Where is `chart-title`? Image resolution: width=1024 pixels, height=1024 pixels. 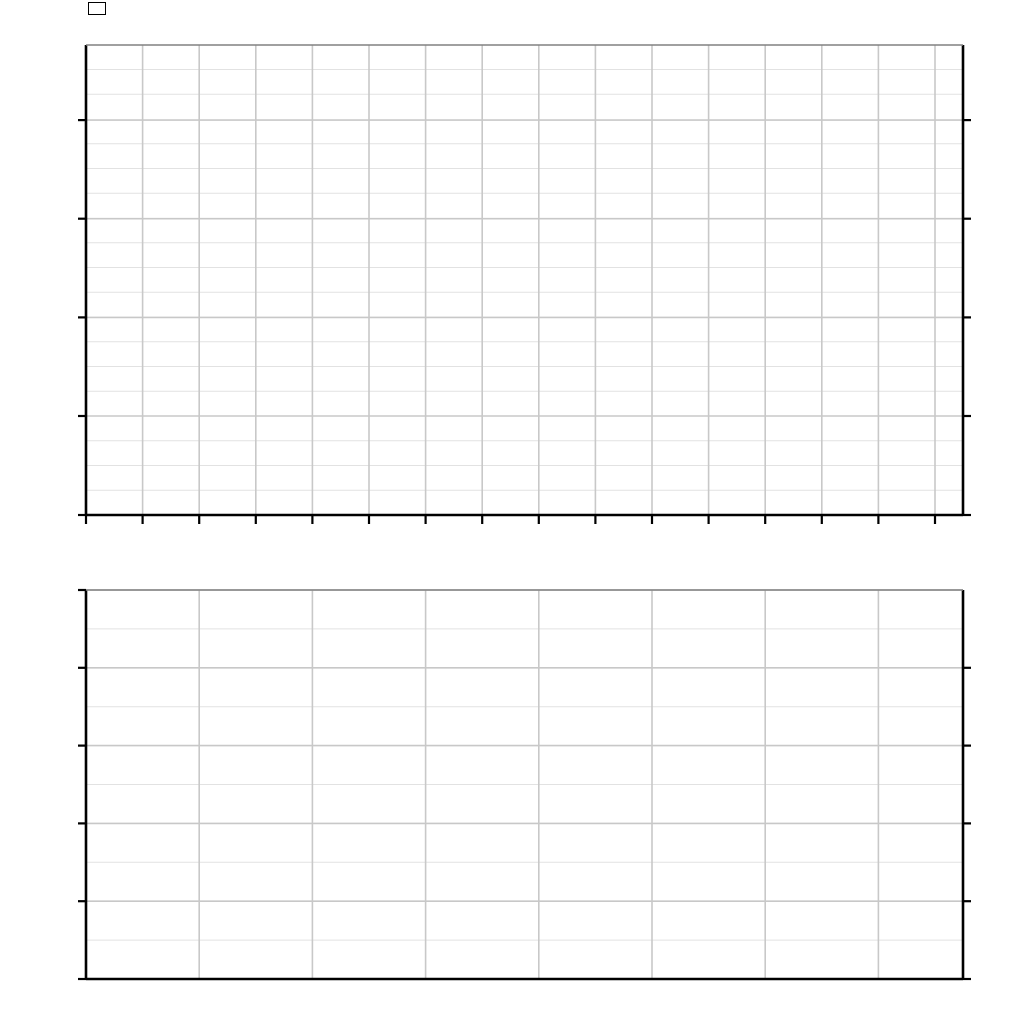 chart-title is located at coordinates (97, 8).